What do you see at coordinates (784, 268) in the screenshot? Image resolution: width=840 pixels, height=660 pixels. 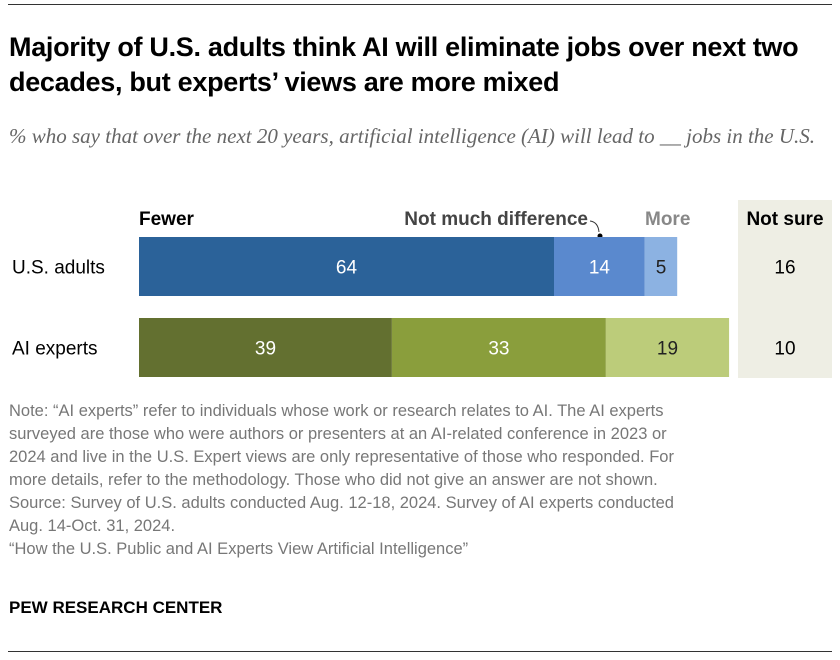 I see `not-sure-value: 16` at bounding box center [784, 268].